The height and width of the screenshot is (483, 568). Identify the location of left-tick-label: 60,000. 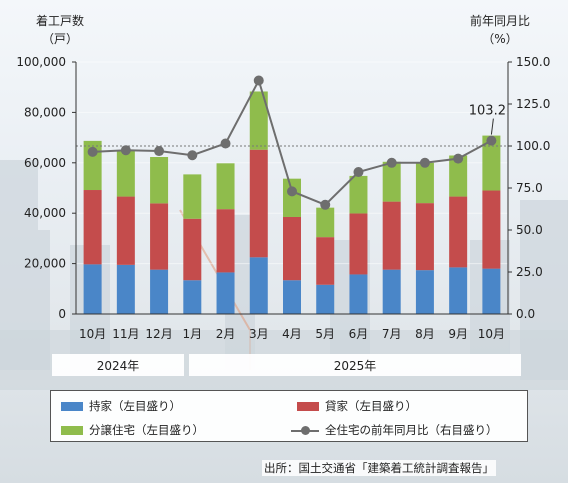
(45, 163).